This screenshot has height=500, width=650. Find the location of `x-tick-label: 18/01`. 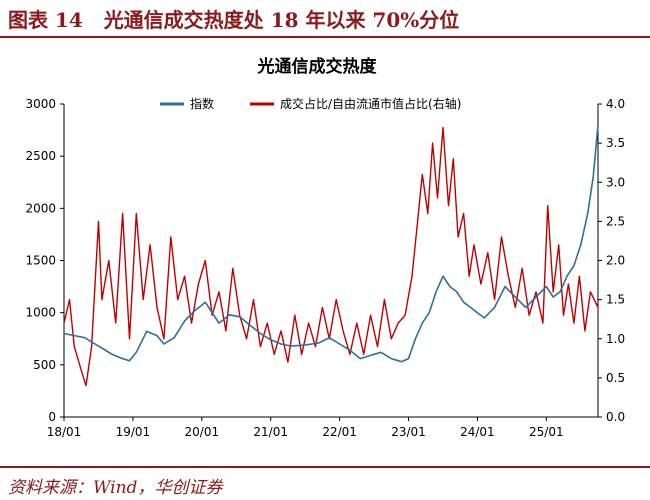

x-tick-label: 18/01 is located at coordinates (64, 432).